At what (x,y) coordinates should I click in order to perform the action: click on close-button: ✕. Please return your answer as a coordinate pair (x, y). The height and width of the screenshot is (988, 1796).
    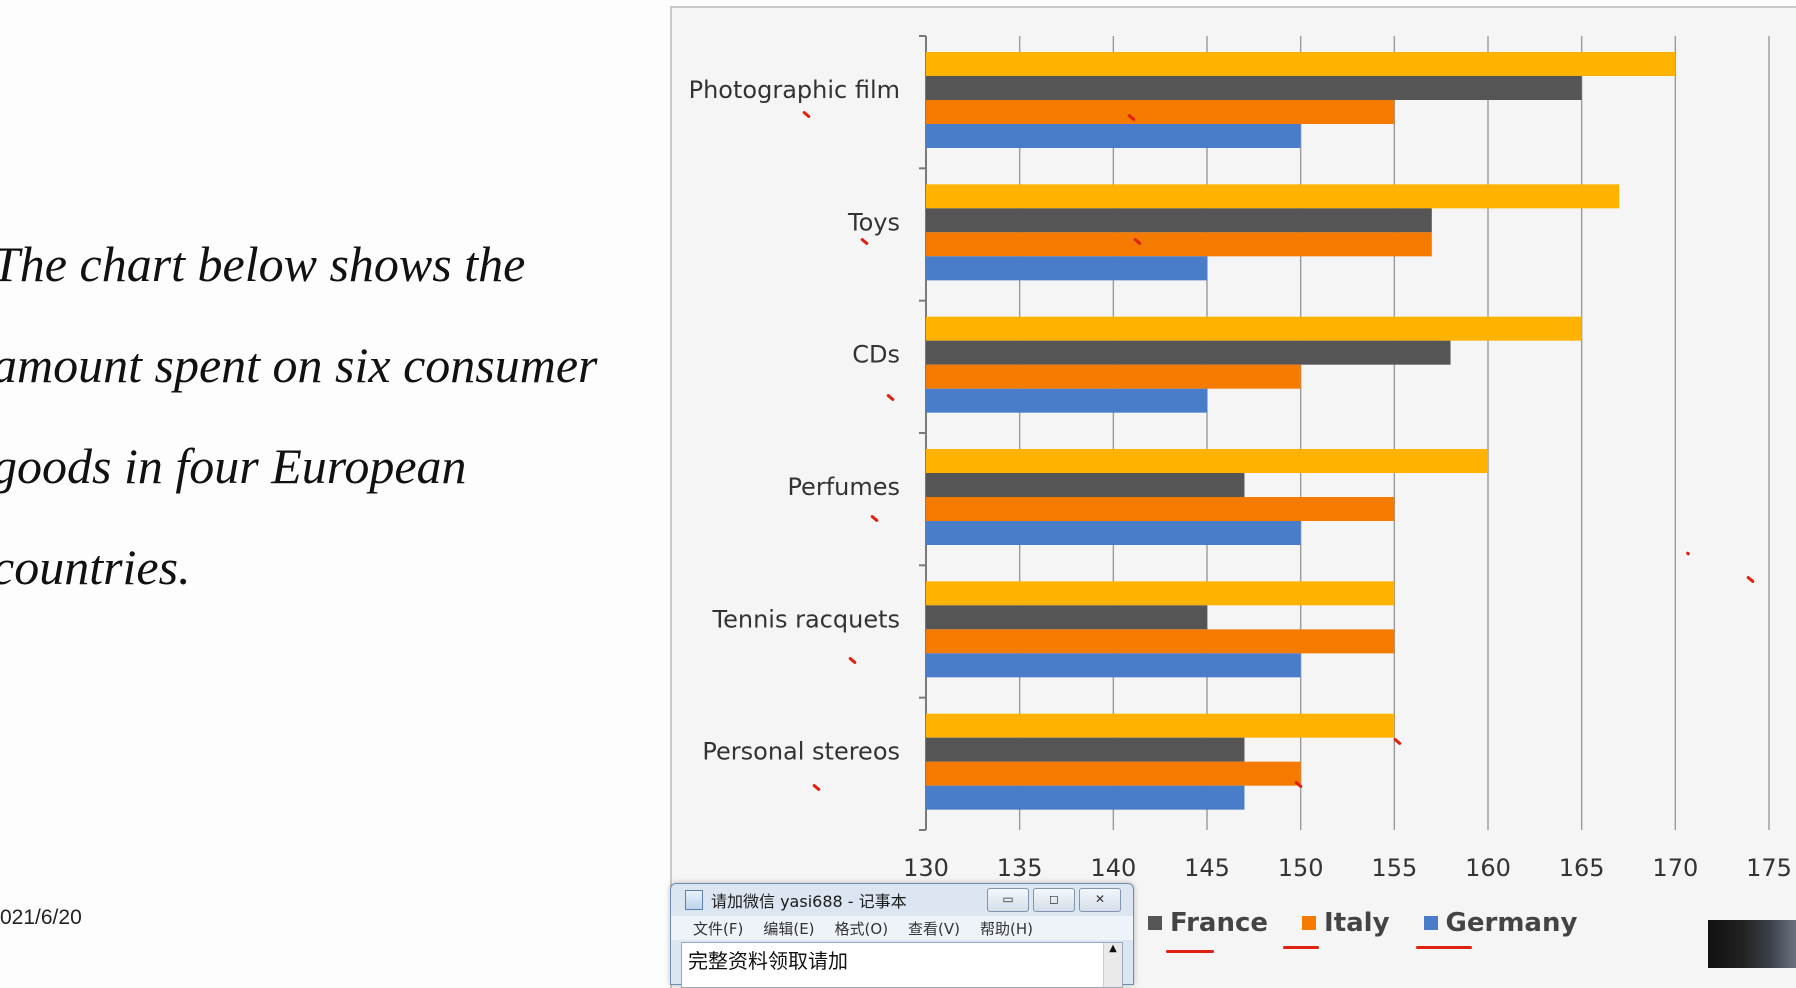
    Looking at the image, I should click on (1100, 900).